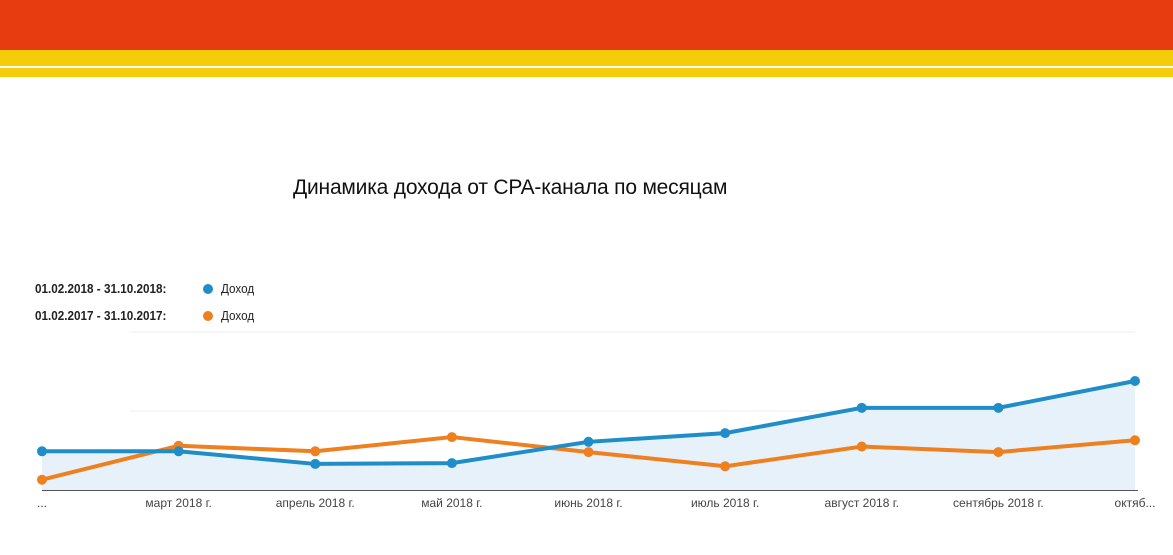 This screenshot has height=555, width=1173. Describe the element at coordinates (725, 503) in the screenshot. I see `x-tick-label-5: июль 2018 г.` at that location.